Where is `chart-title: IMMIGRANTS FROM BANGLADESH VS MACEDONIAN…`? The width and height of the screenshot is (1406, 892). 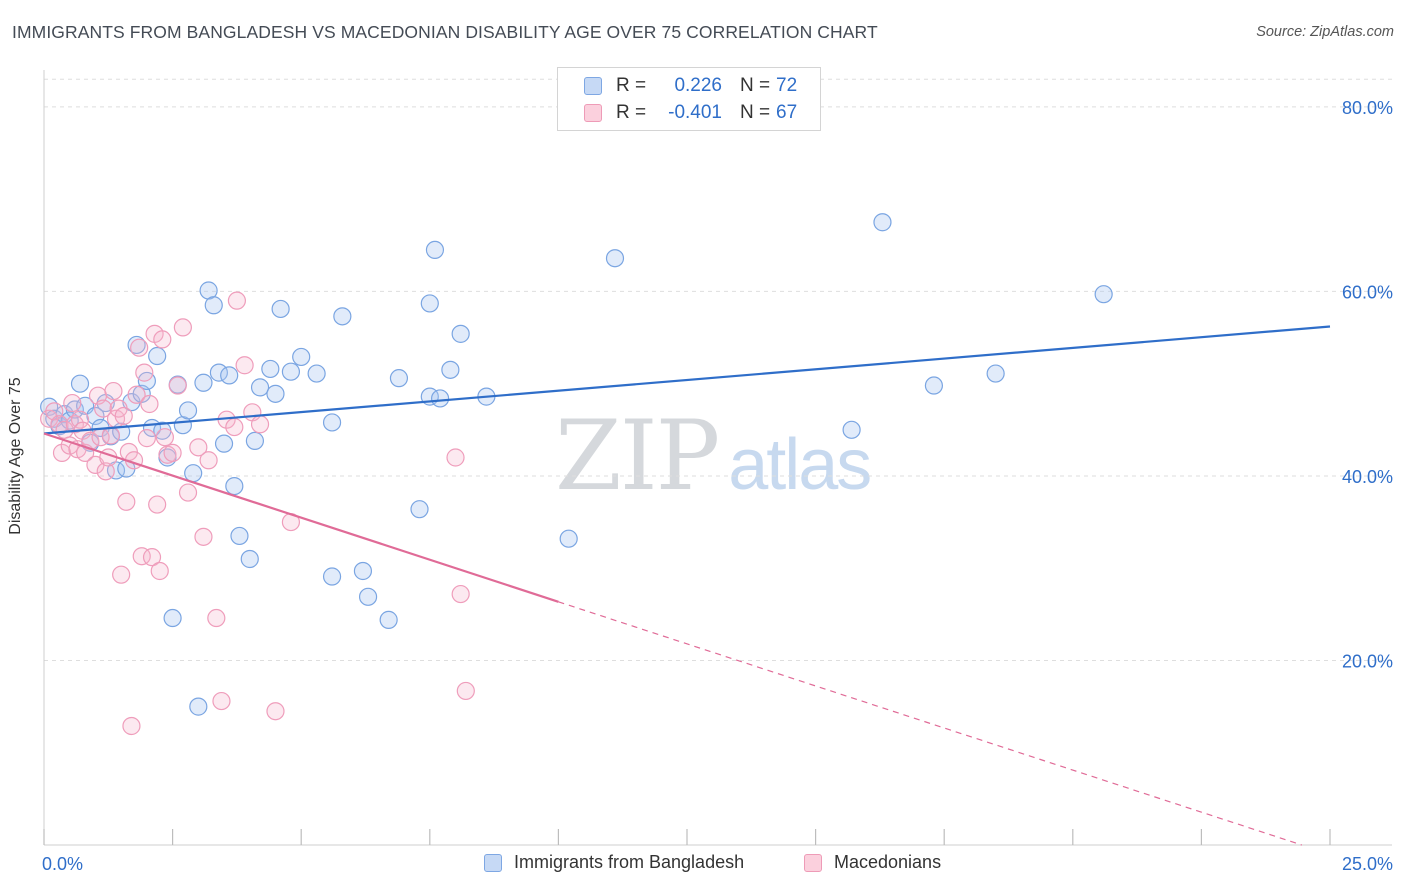
chart-title: IMMIGRANTS FROM BANGLADESH VS MACEDONIAN… is located at coordinates (445, 32).